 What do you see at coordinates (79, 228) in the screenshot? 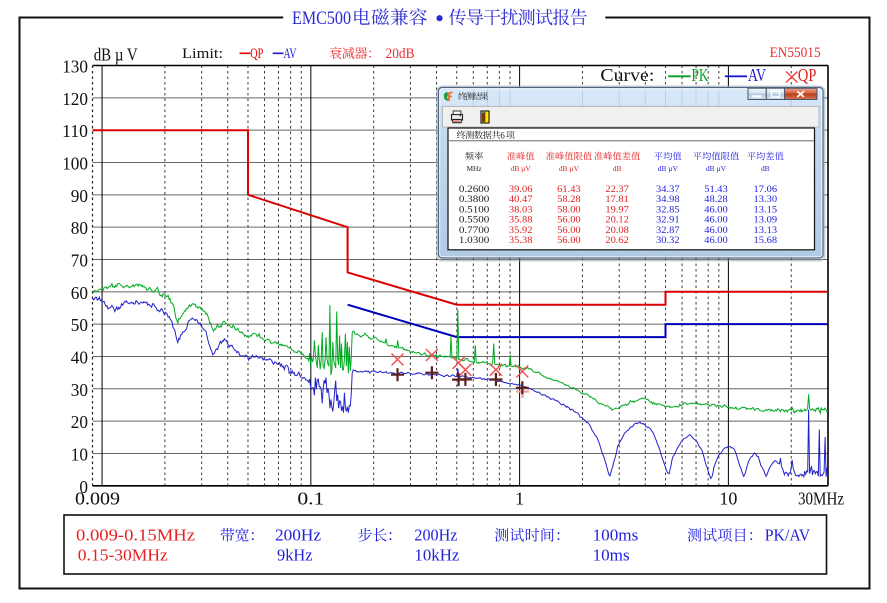
I see `svg-text: 80` at bounding box center [79, 228].